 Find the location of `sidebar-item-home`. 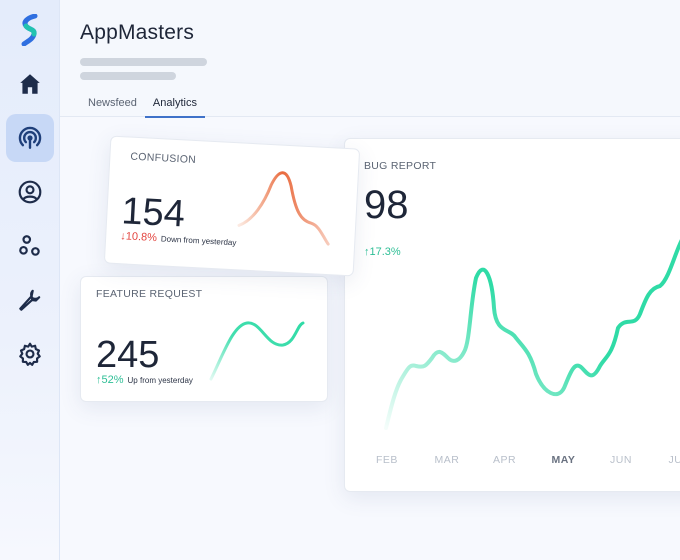

sidebar-item-home is located at coordinates (30, 84).